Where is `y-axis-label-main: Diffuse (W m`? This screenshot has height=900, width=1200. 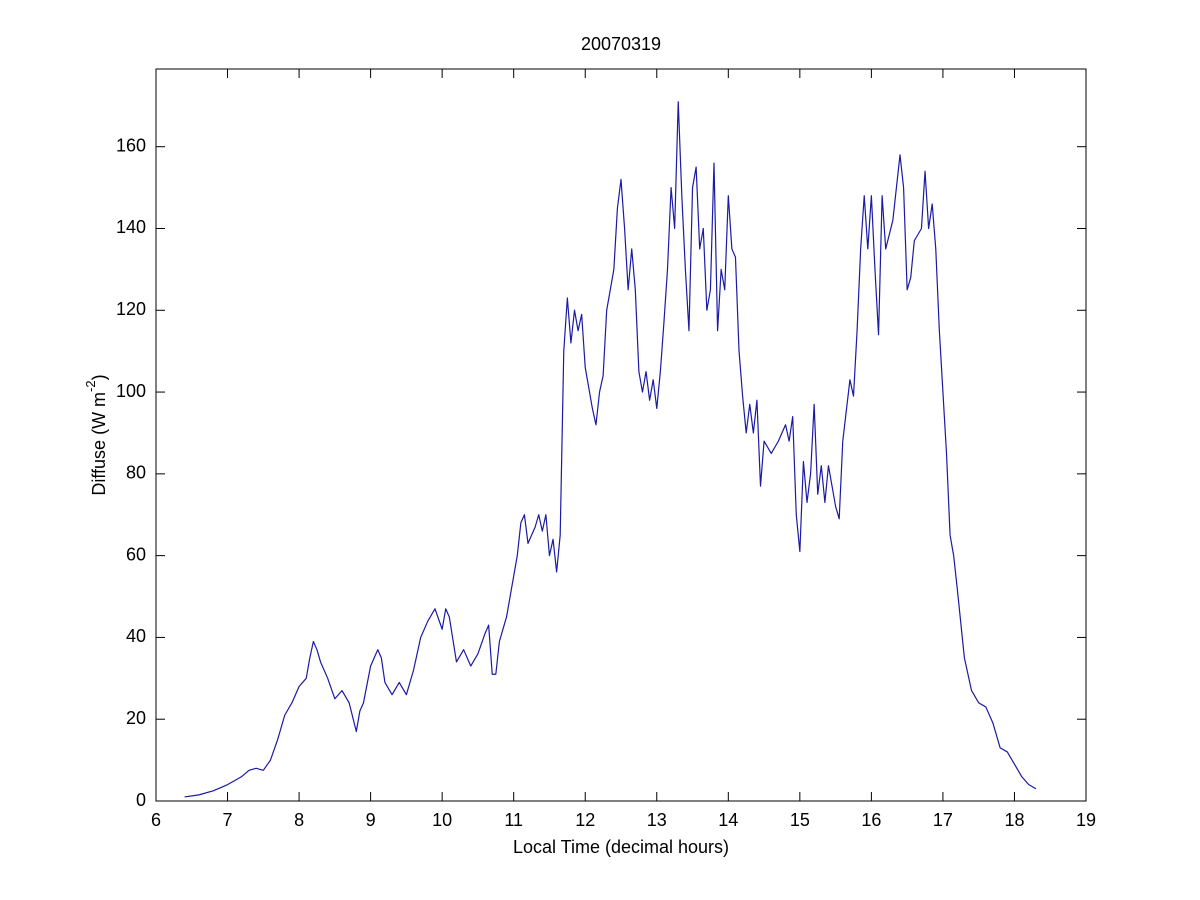
y-axis-label-main: Diffuse (W m is located at coordinates (99, 444).